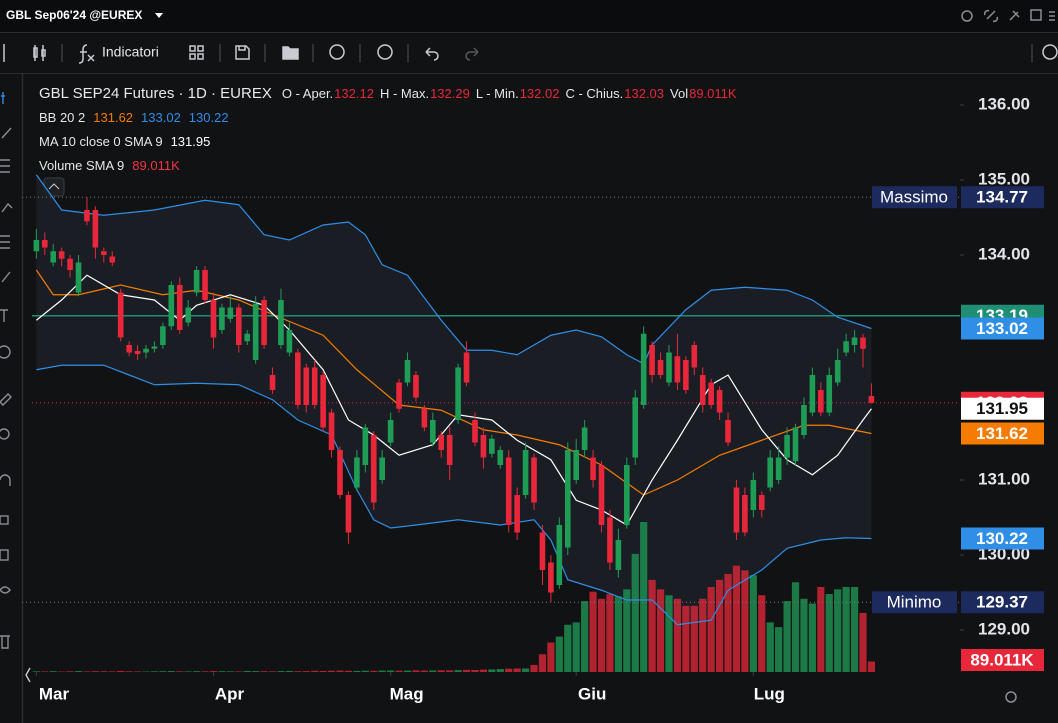 This screenshot has height=723, width=1058. I want to click on ohlc-value: 132.29, so click(450, 93).